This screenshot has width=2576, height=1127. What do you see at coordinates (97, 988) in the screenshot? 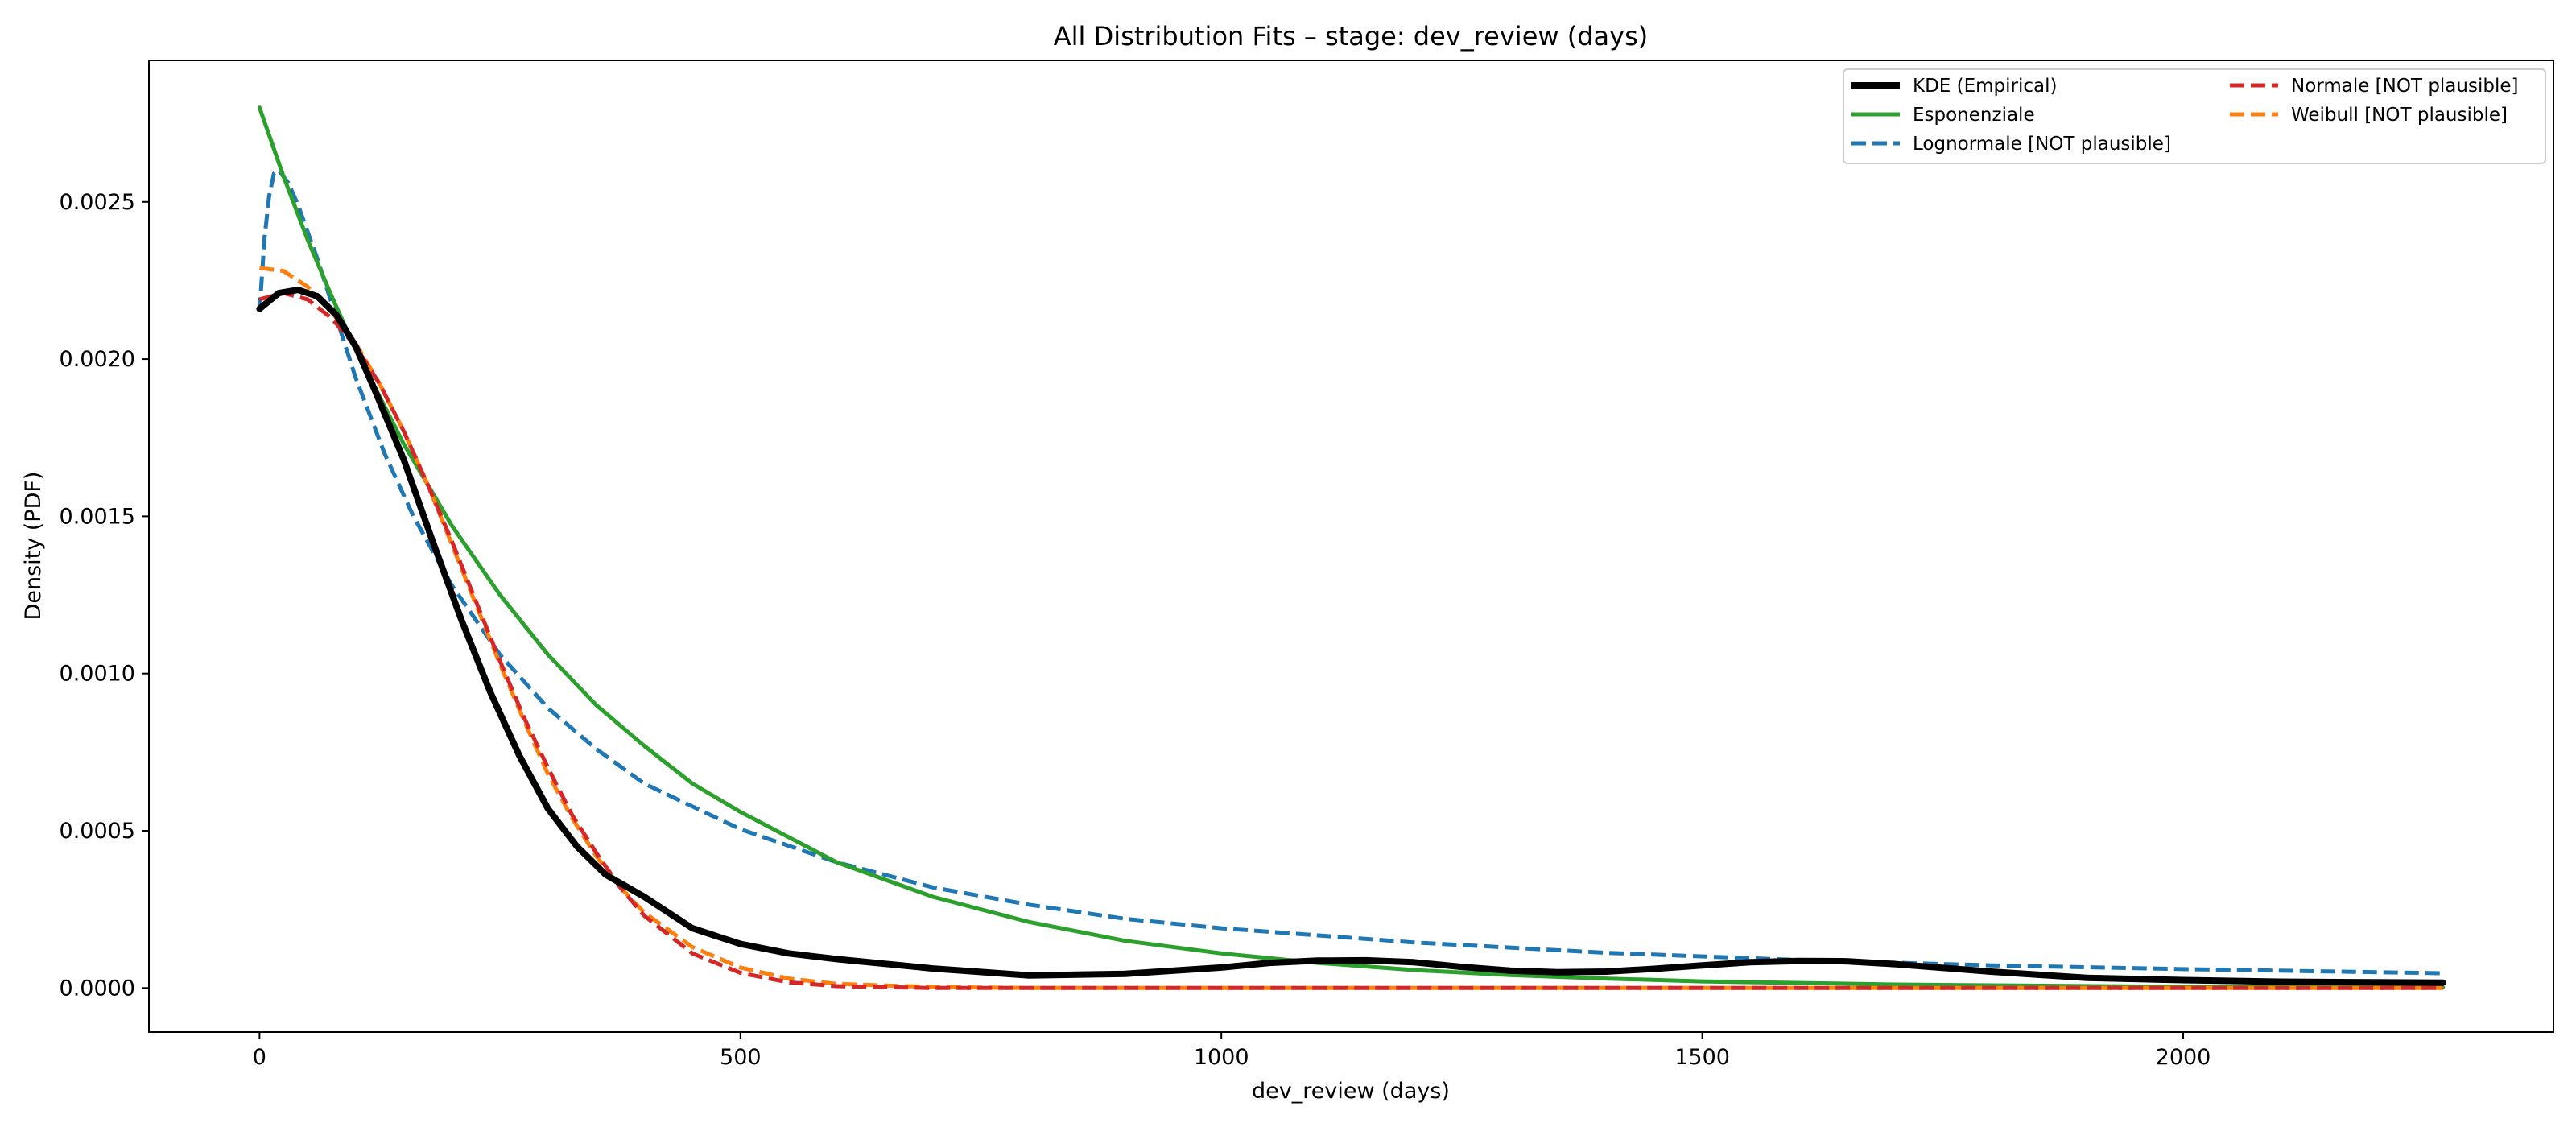
I see `y-tick-label: 0.0000` at bounding box center [97, 988].